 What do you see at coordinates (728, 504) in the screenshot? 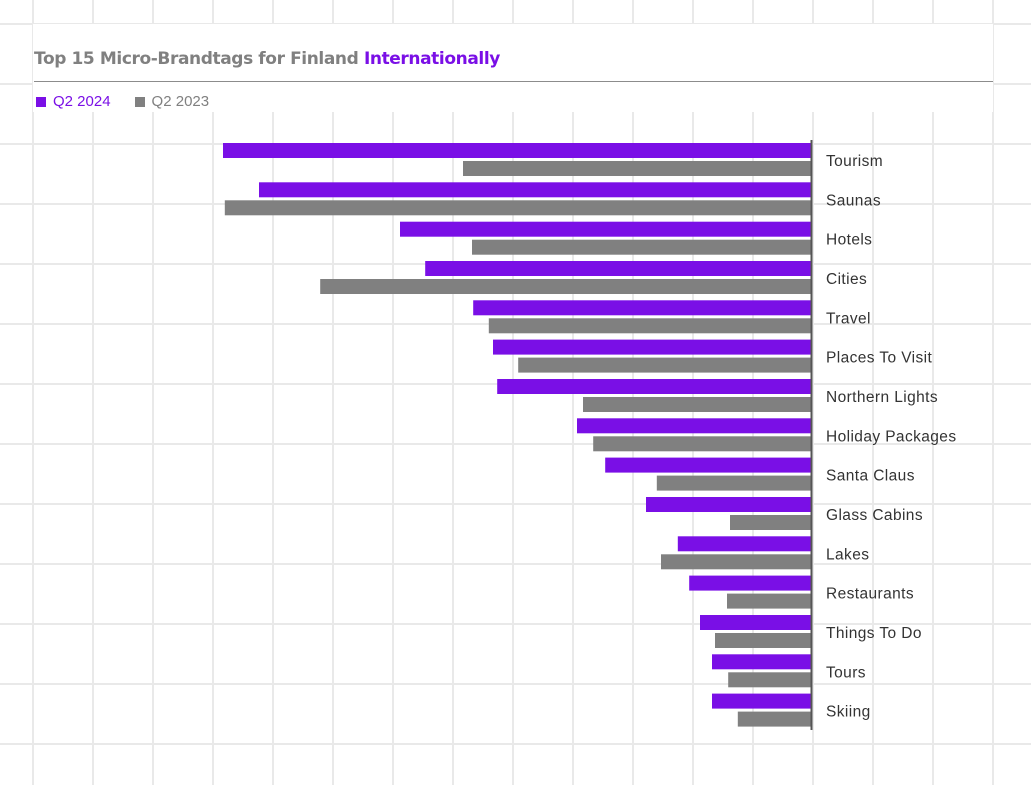
I see `bar-glass-cabins-q2-2024` at bounding box center [728, 504].